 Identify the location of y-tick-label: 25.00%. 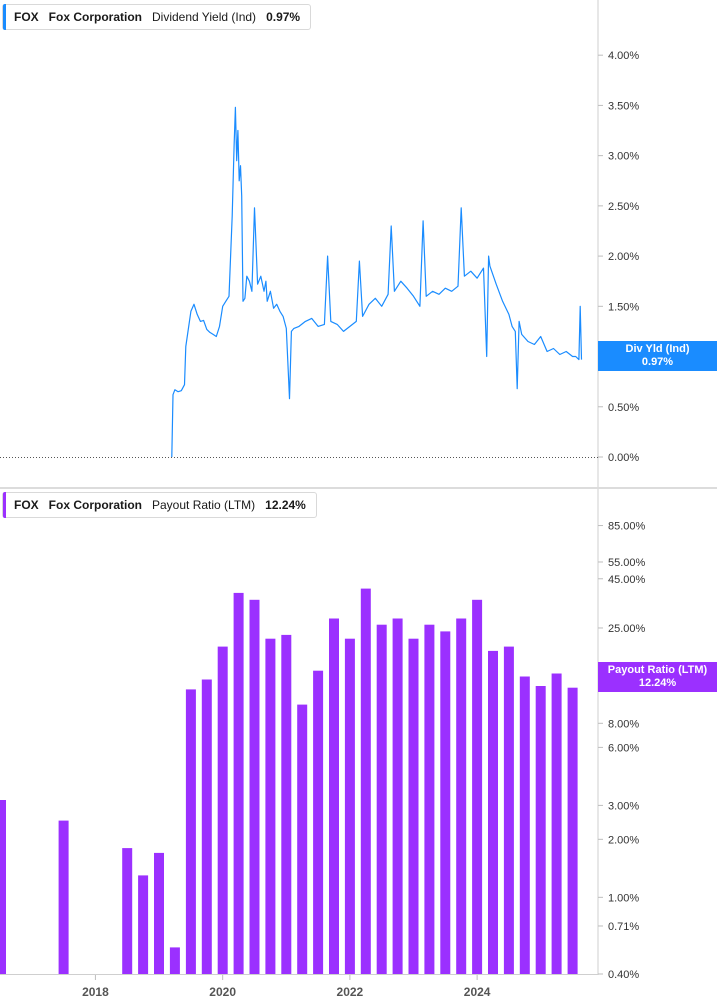
(627, 629).